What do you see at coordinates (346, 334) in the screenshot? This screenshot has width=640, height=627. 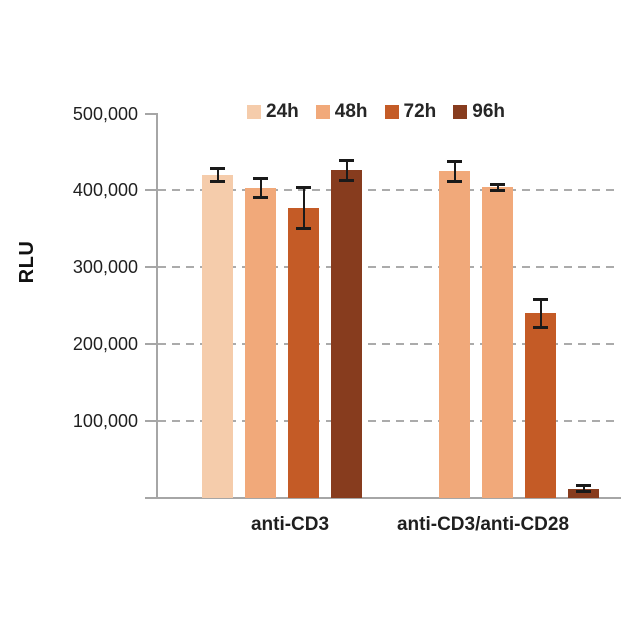 I see `bar-anti-CD3-96h` at bounding box center [346, 334].